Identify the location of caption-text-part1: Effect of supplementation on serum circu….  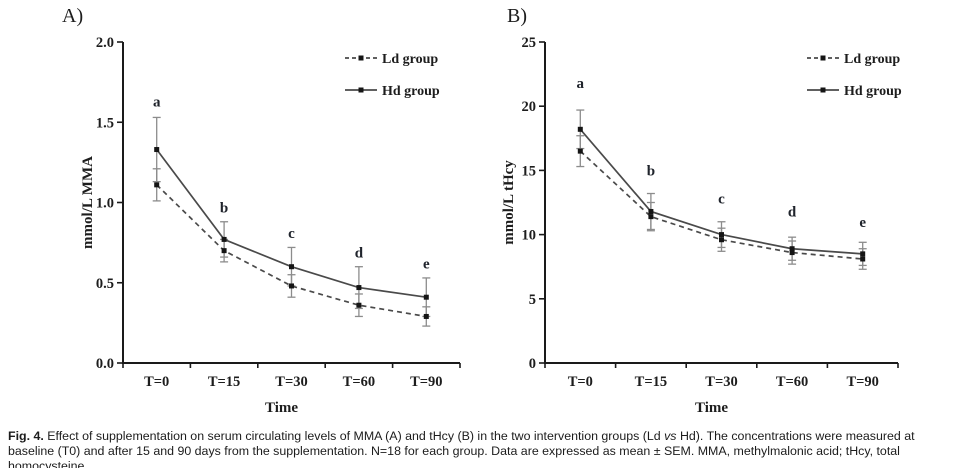
(354, 436).